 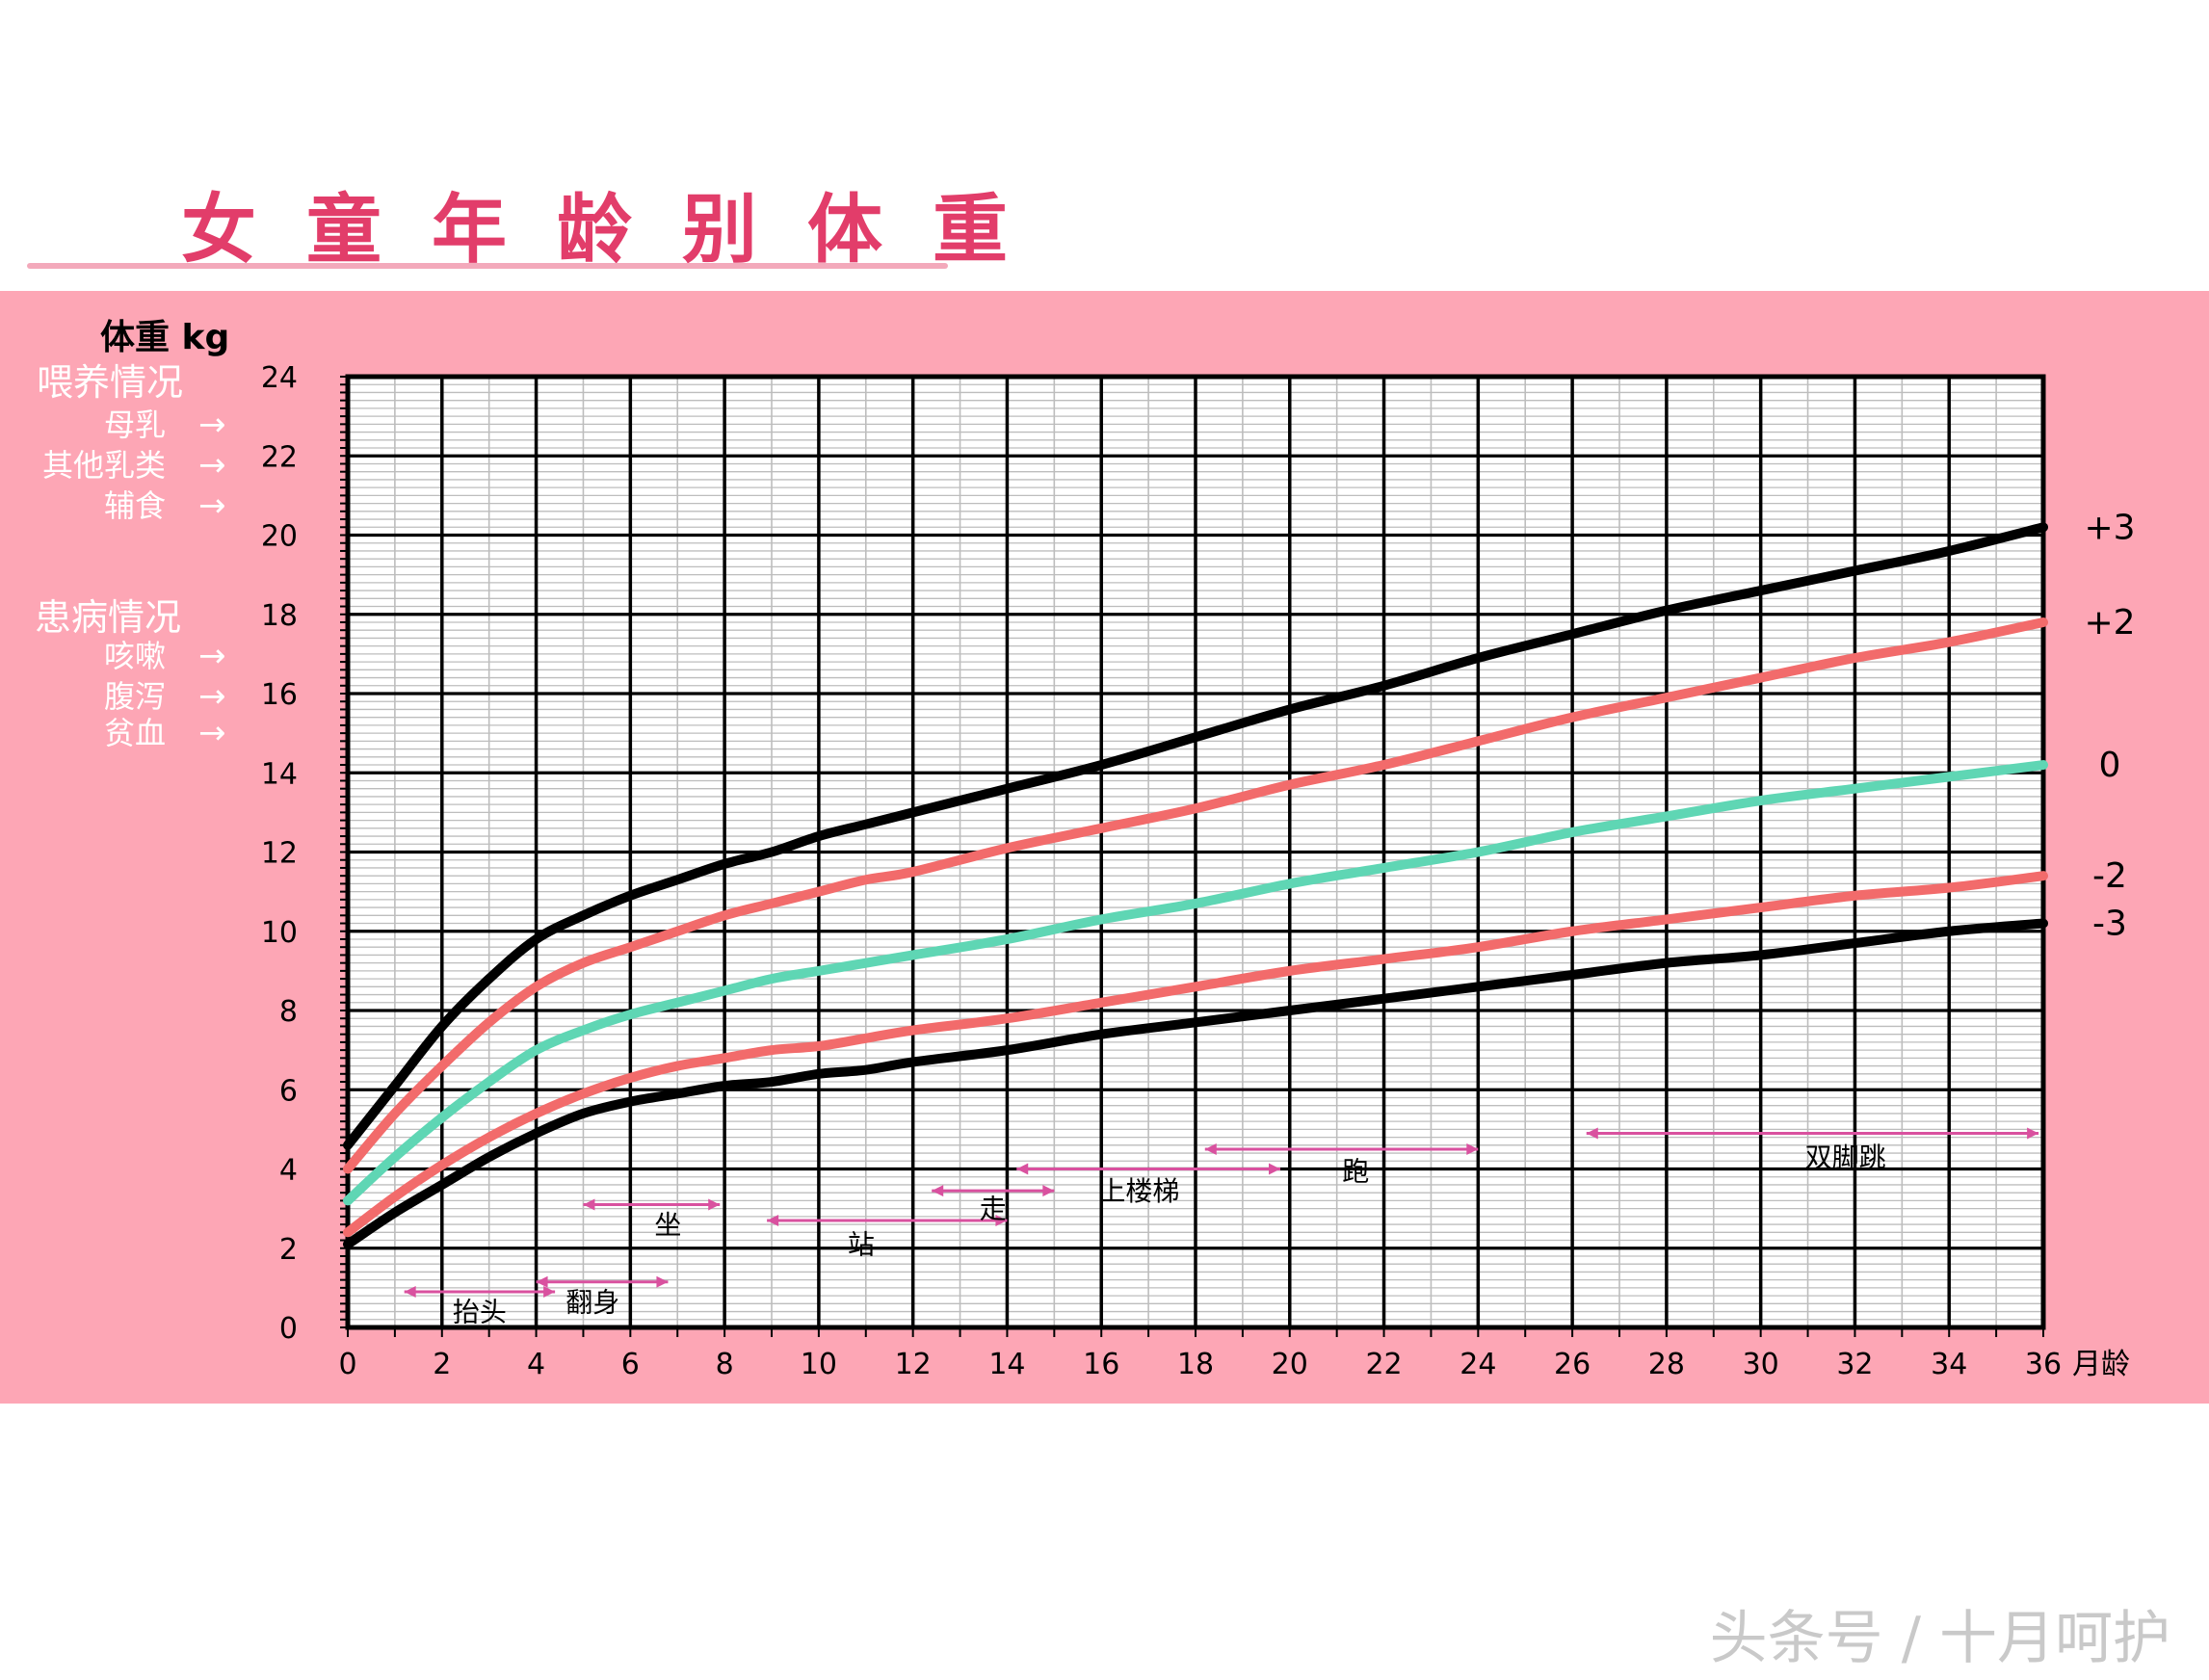 What do you see at coordinates (1006, 1364) in the screenshot?
I see `x-tick-label: 14` at bounding box center [1006, 1364].